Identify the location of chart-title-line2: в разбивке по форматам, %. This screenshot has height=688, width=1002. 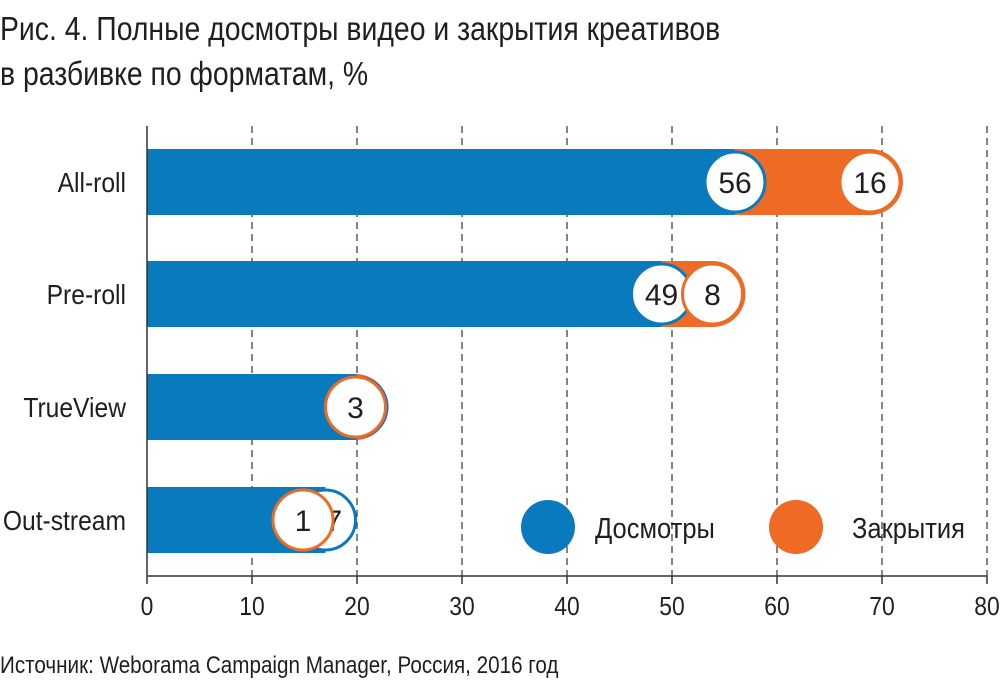
(184, 73).